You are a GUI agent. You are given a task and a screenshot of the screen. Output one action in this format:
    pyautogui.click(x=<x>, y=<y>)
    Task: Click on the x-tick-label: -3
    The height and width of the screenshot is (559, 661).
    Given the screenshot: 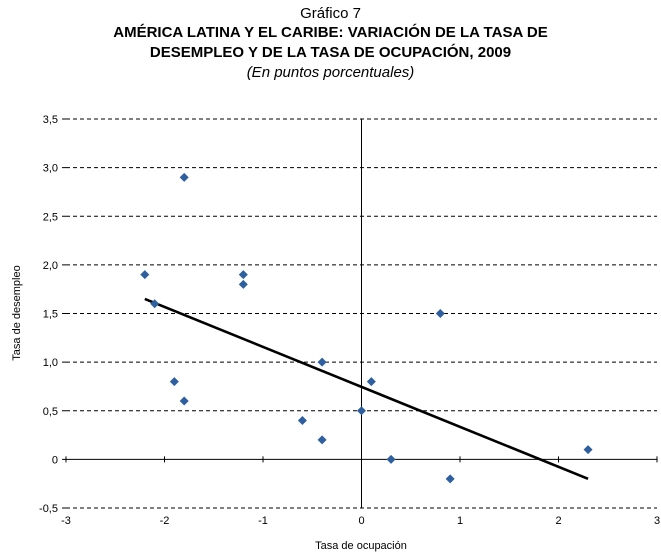 What is the action you would take?
    pyautogui.click(x=66, y=521)
    